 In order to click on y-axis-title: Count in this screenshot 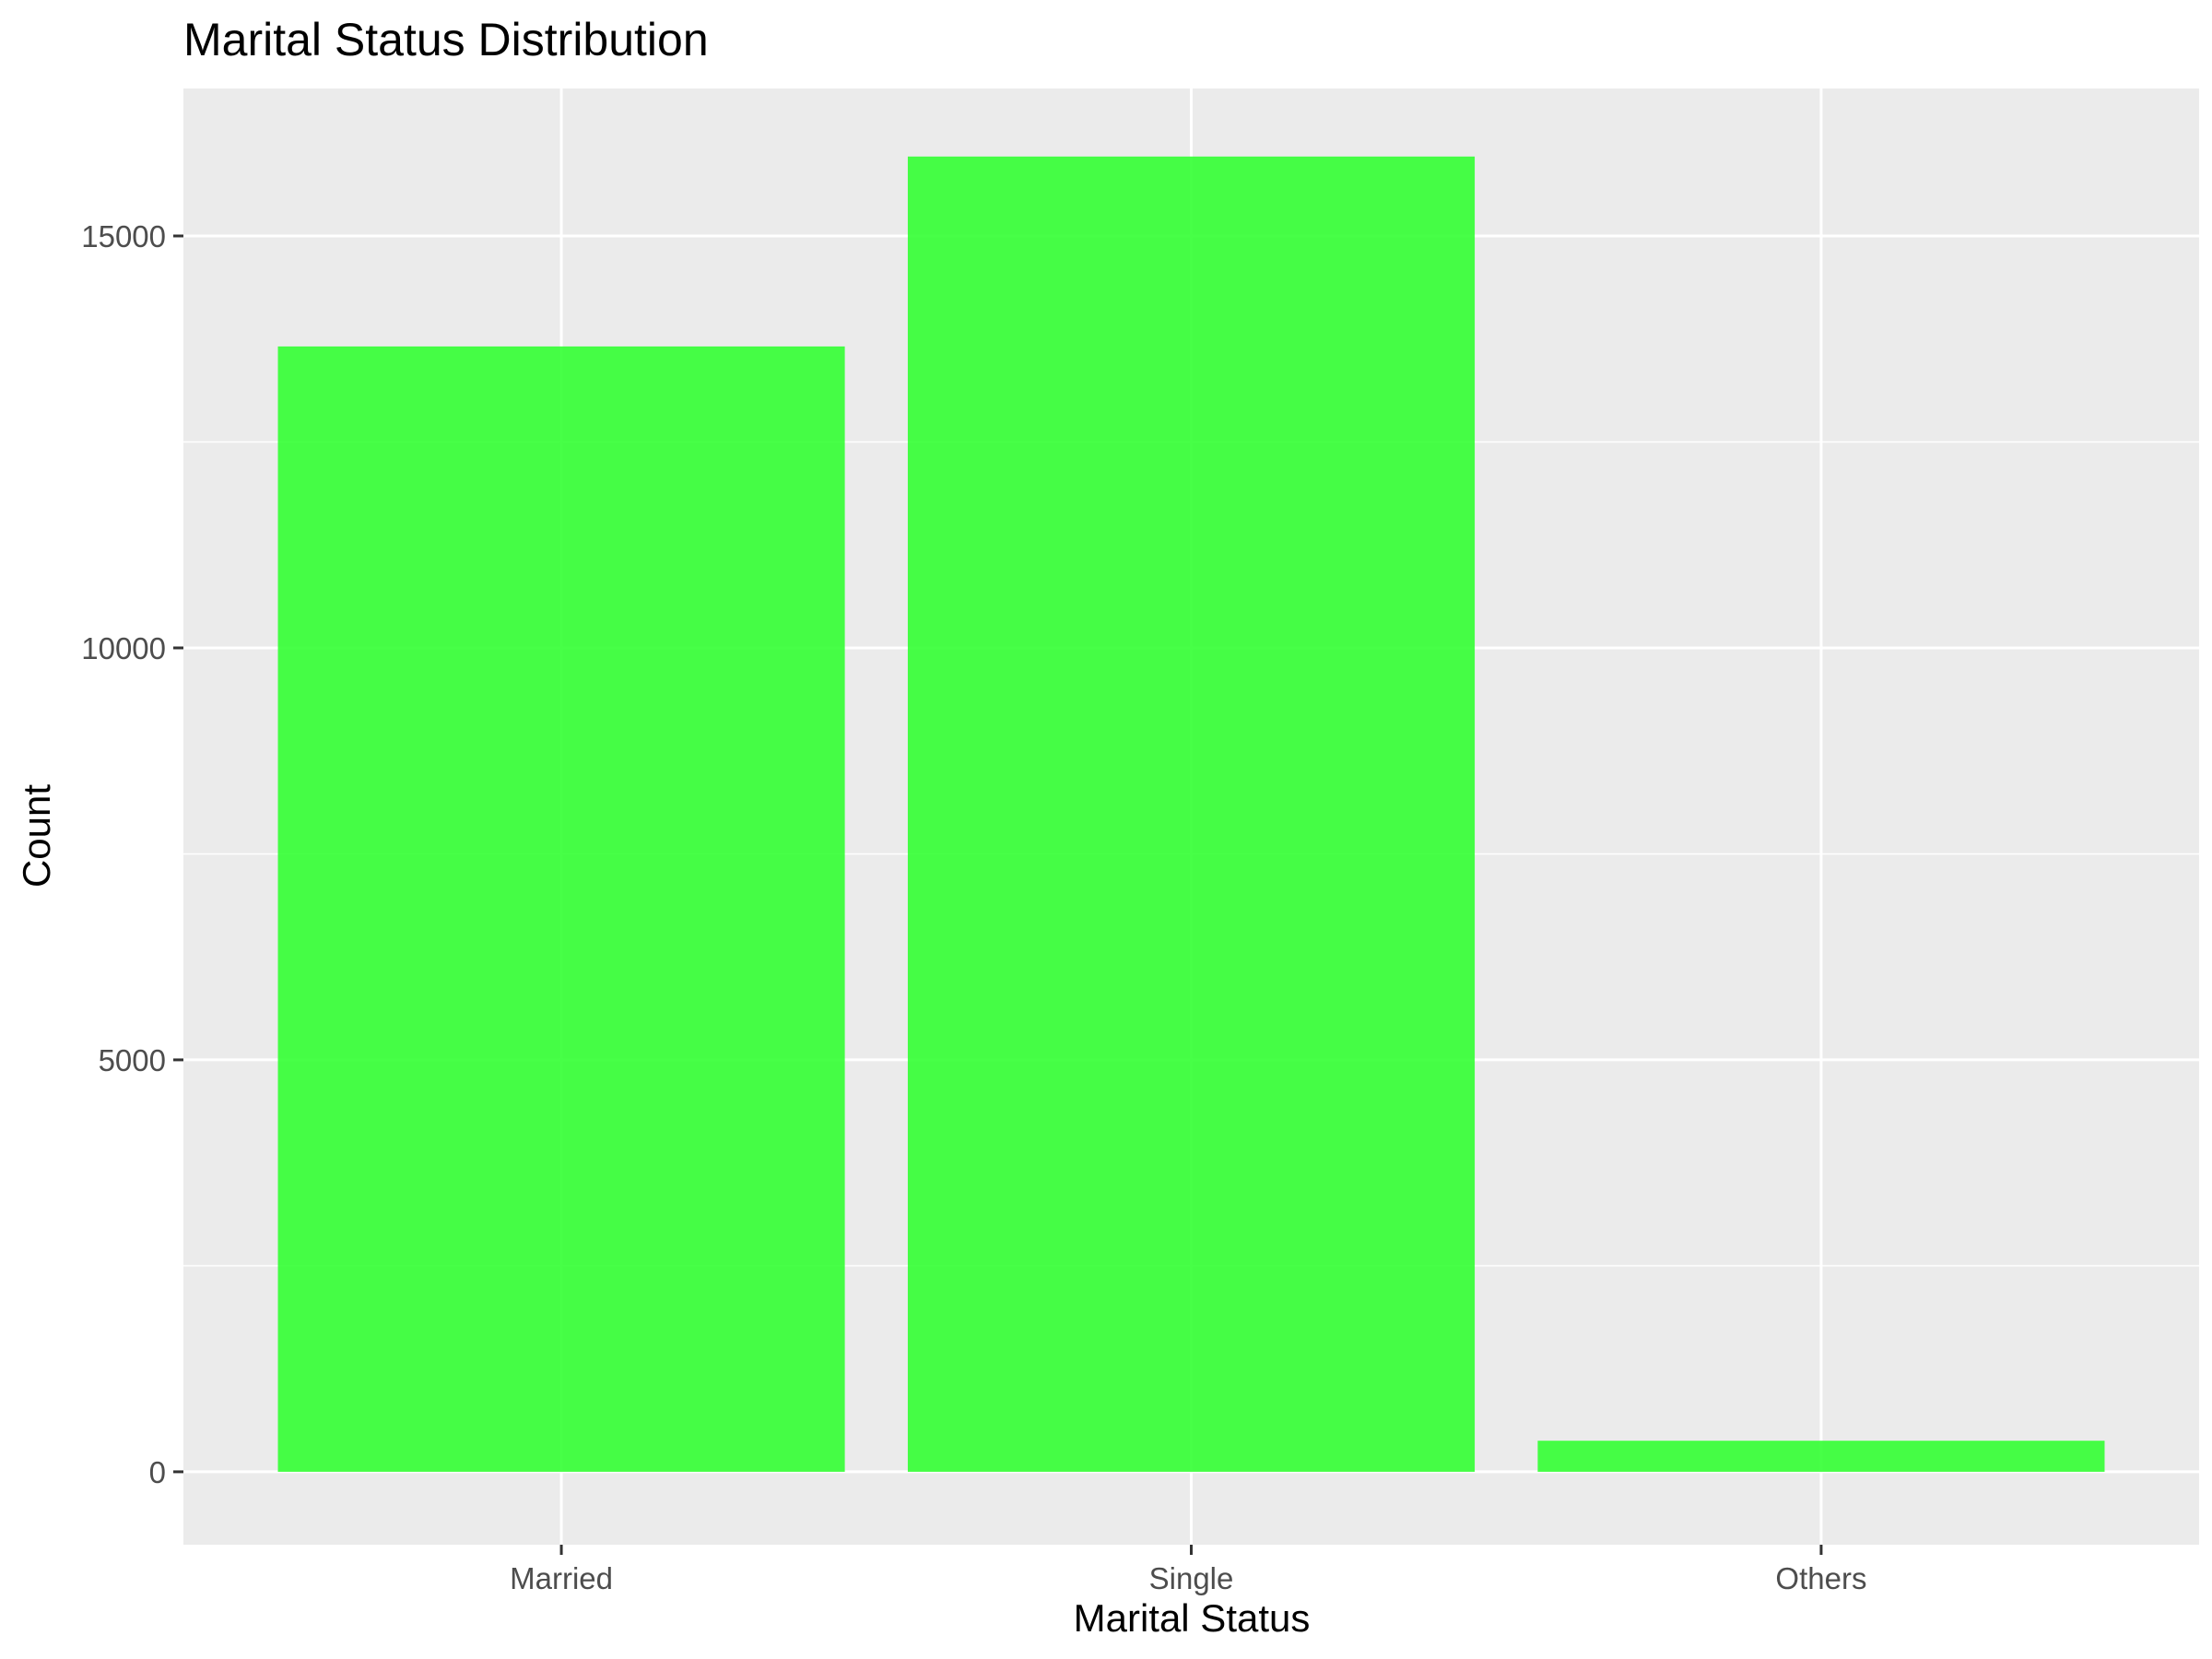, I will do `click(36, 836)`.